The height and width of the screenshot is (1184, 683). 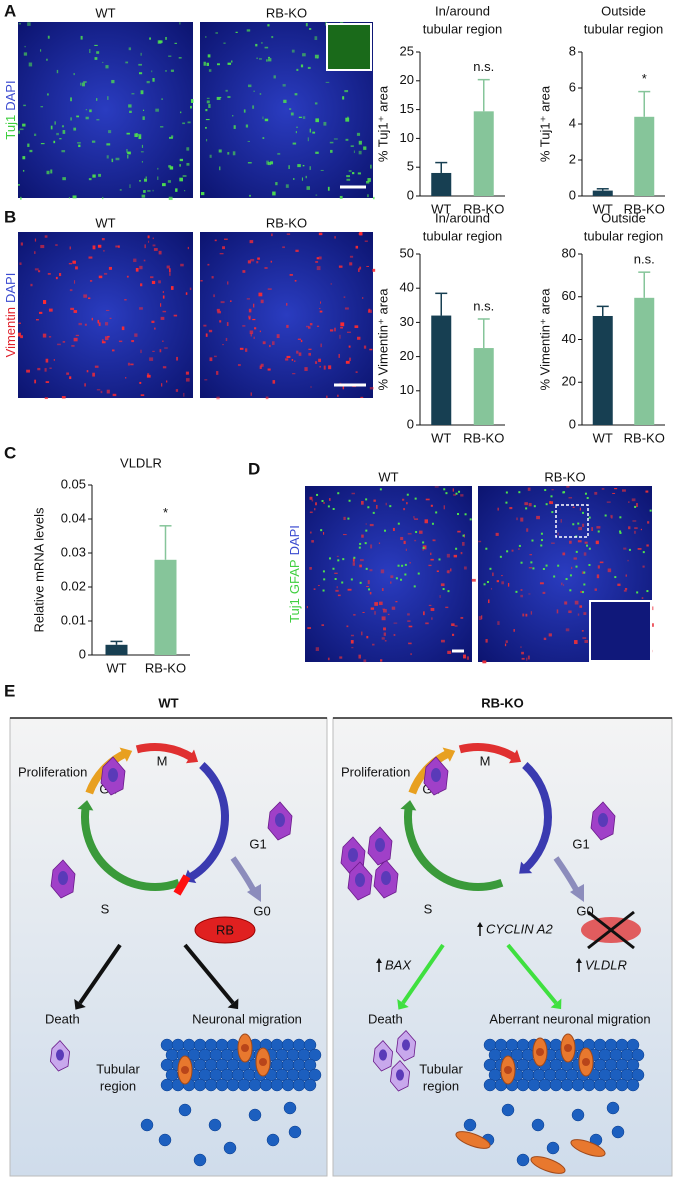 I want to click on y-tick-label: 0, so click(x=410, y=194).